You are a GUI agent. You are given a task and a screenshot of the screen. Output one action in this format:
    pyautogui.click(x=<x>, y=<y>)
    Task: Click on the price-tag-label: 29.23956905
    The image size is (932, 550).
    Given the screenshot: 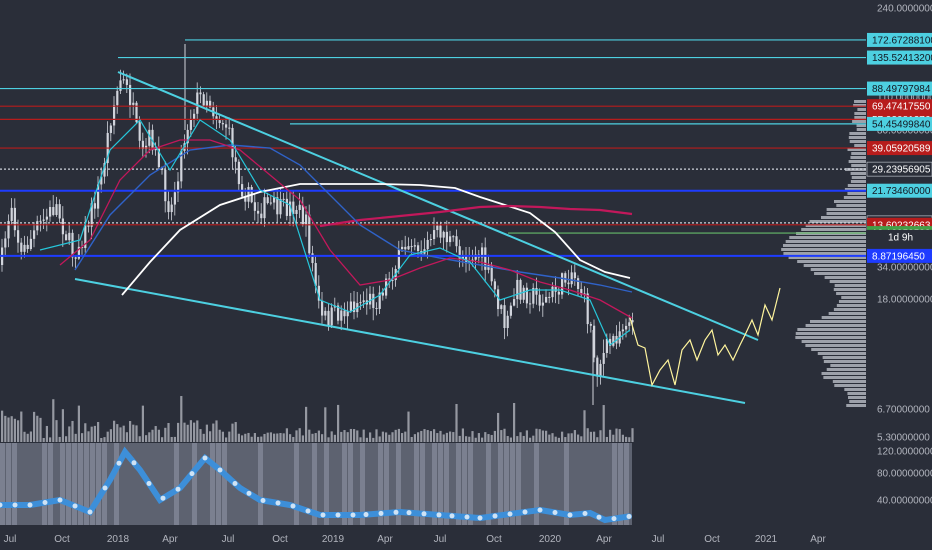 What is the action you would take?
    pyautogui.click(x=901, y=170)
    